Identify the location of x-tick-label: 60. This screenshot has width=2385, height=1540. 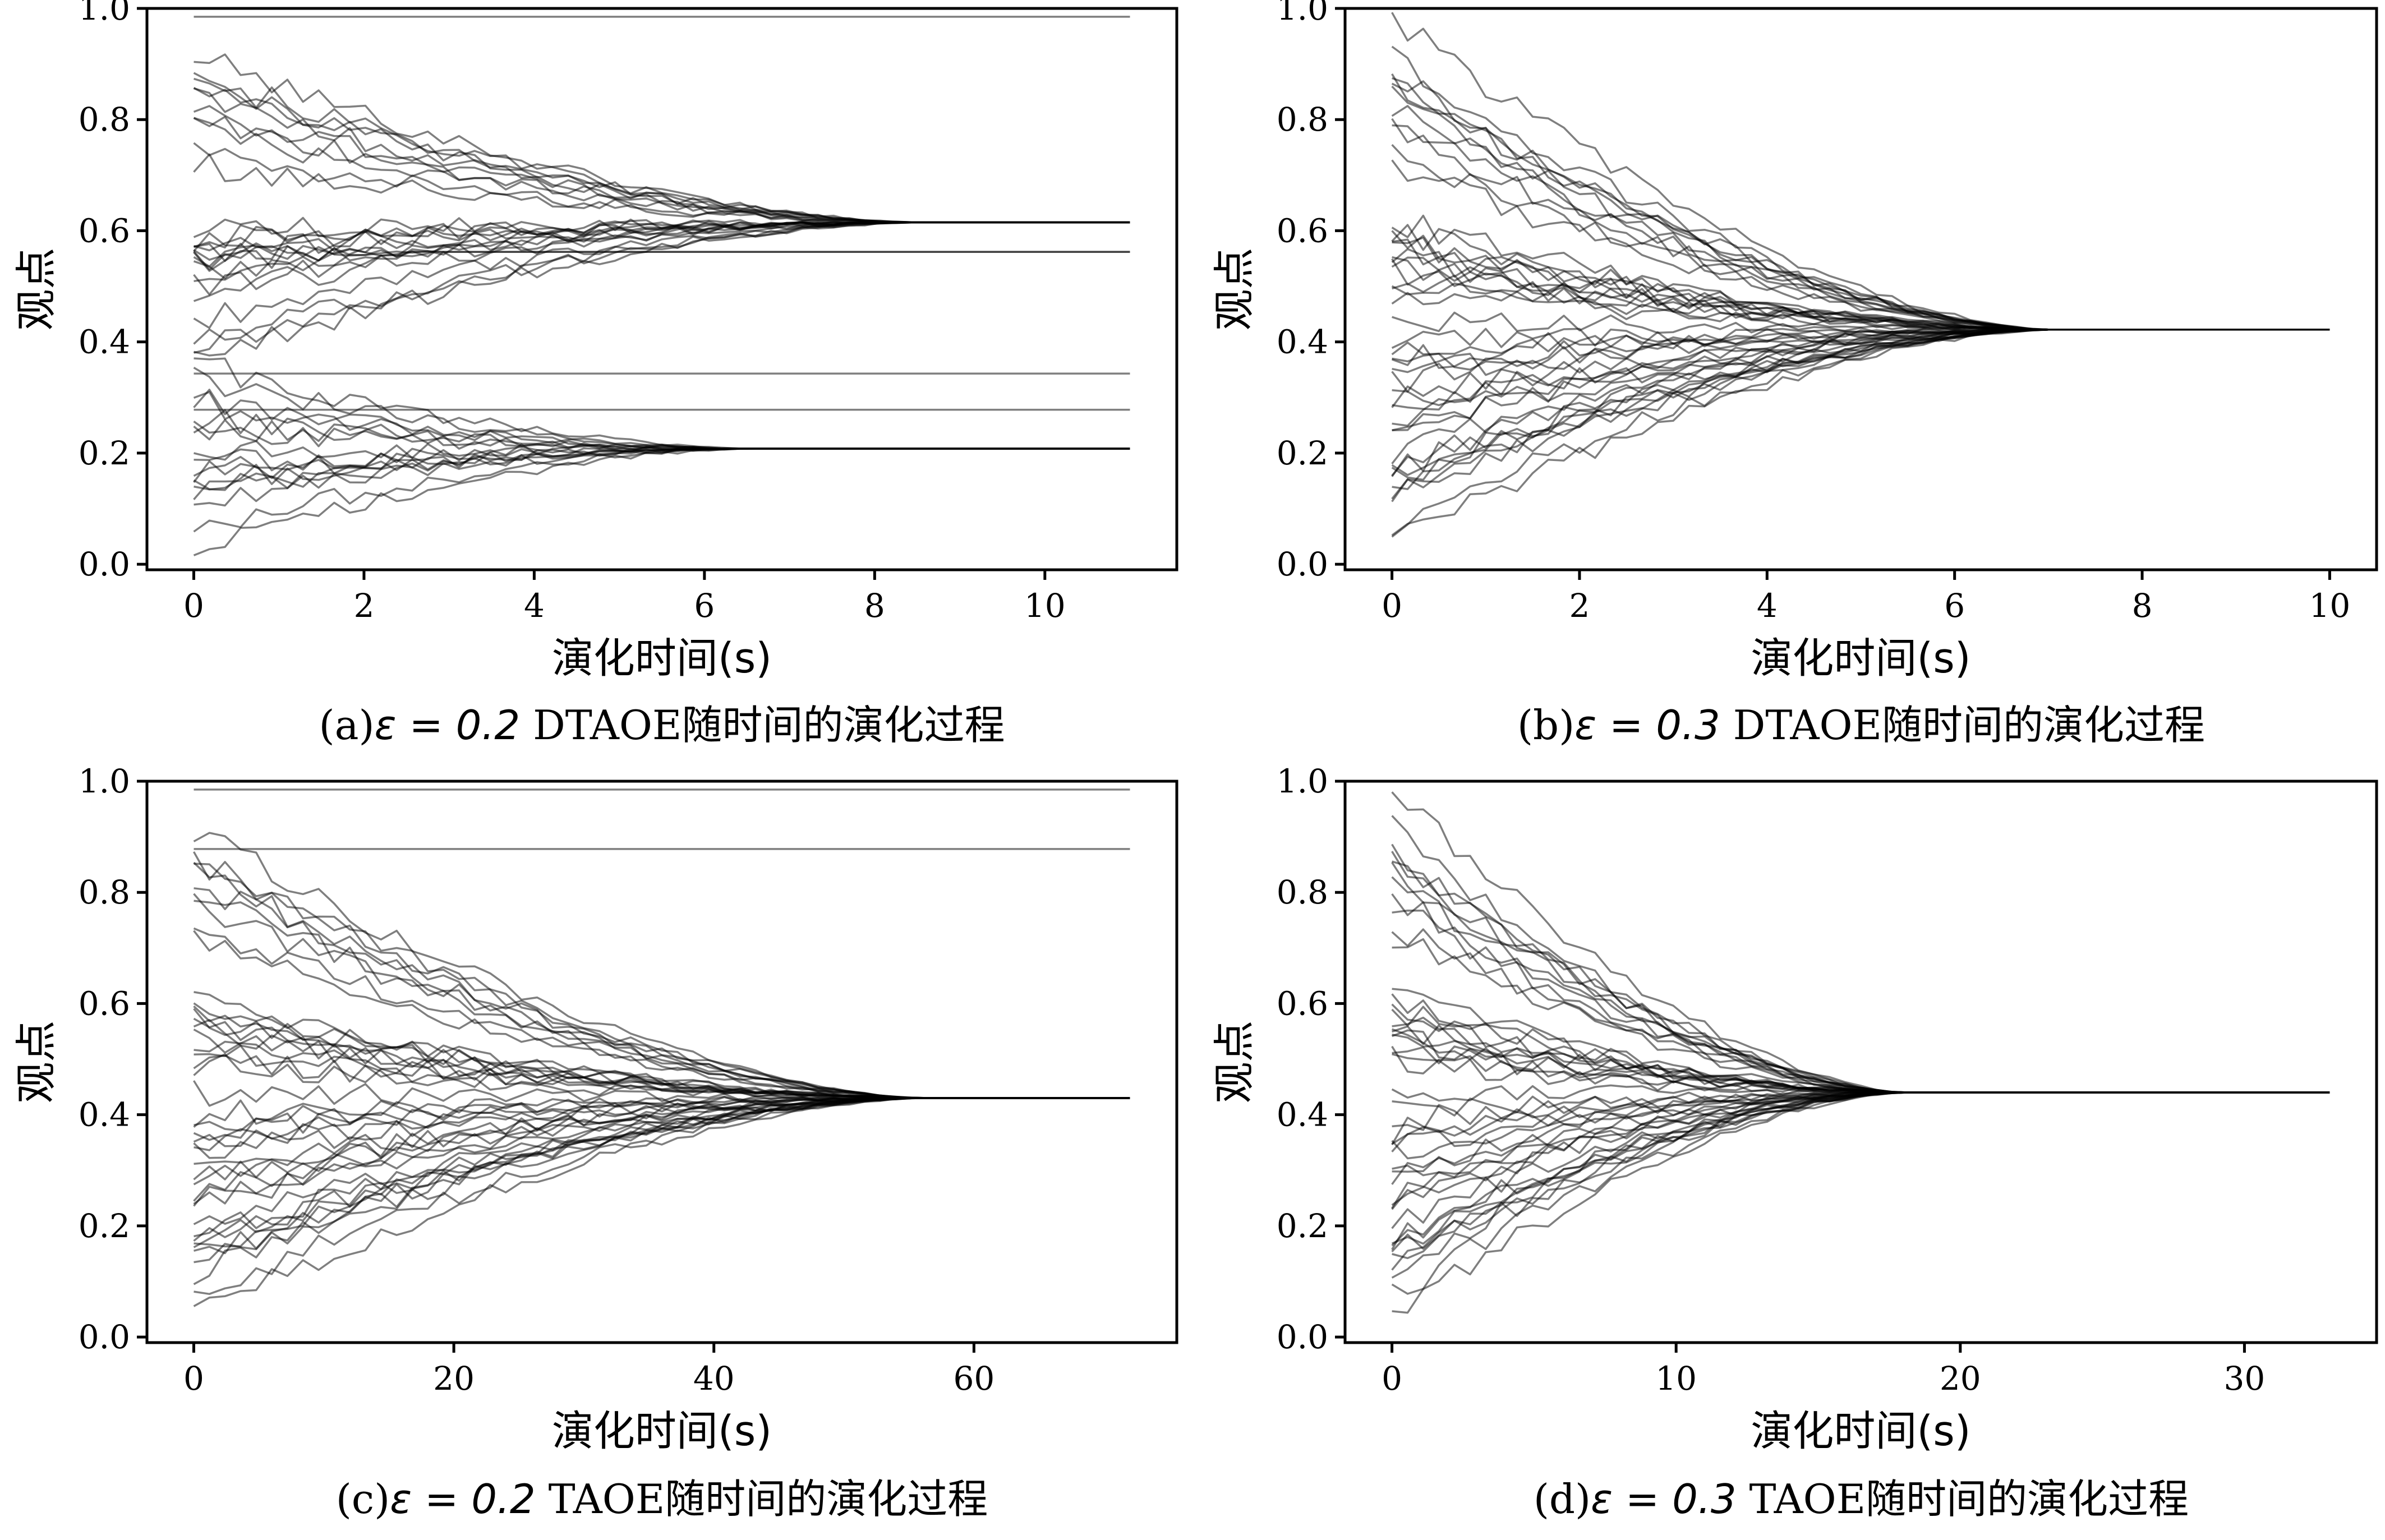
(973, 1378).